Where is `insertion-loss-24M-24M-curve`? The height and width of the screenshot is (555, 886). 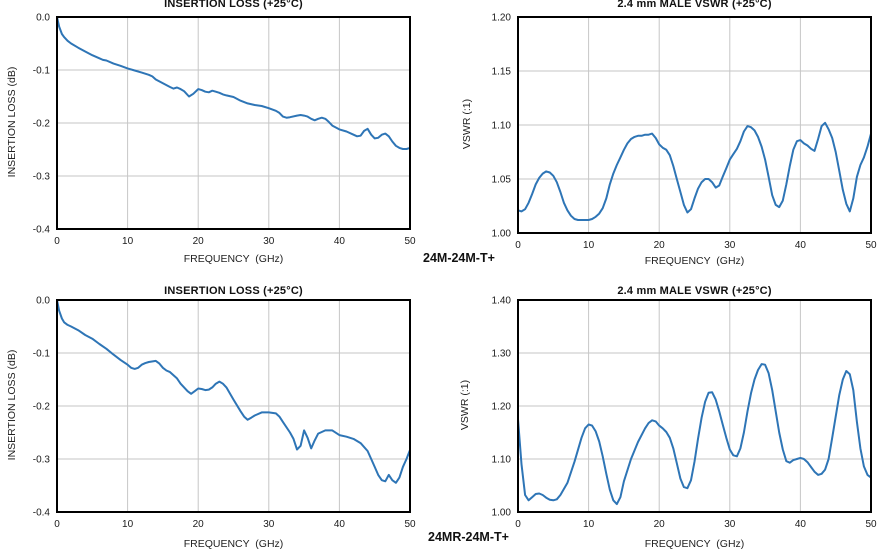
insertion-loss-24M-24M-curve is located at coordinates (233, 83).